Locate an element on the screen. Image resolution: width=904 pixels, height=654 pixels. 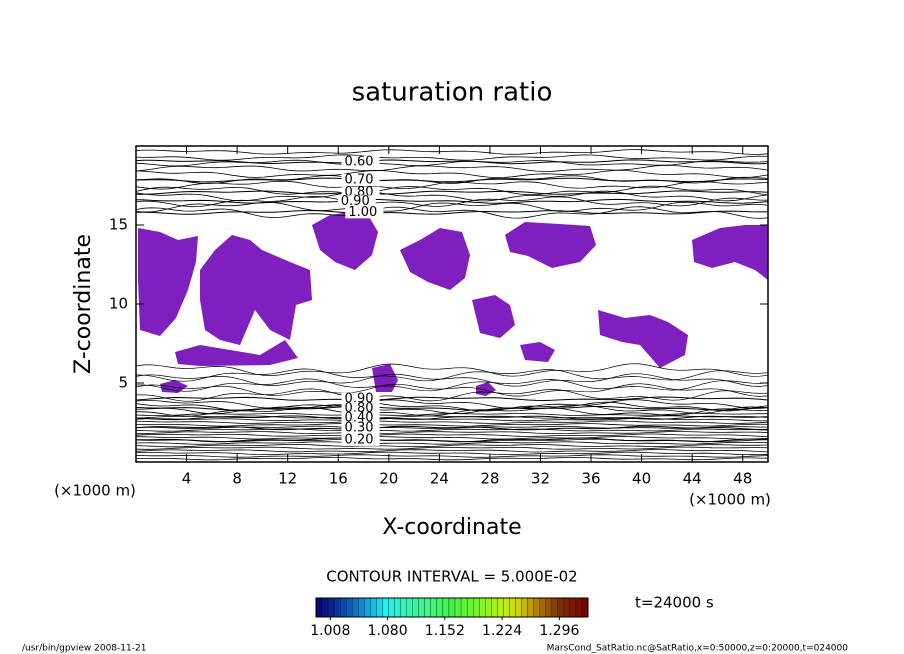
contour-label: 0.60 is located at coordinates (359, 161).